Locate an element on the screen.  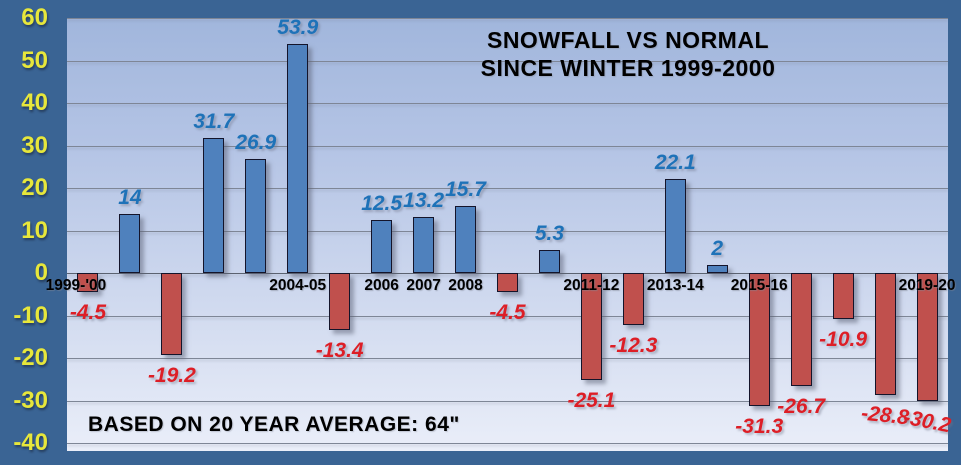
bar-value-label: 31.7 is located at coordinates (214, 122).